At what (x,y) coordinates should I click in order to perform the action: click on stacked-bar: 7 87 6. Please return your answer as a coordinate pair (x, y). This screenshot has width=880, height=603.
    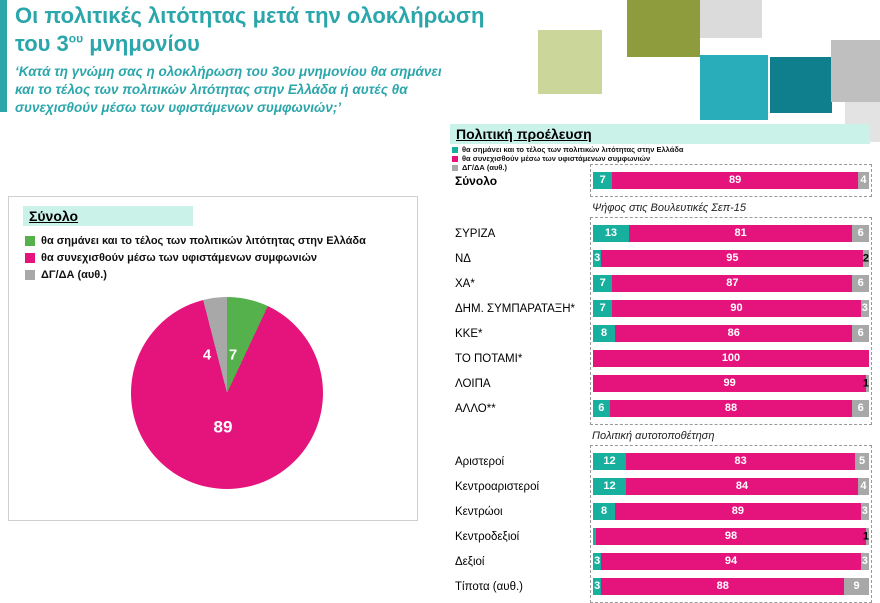
    Looking at the image, I should click on (731, 283).